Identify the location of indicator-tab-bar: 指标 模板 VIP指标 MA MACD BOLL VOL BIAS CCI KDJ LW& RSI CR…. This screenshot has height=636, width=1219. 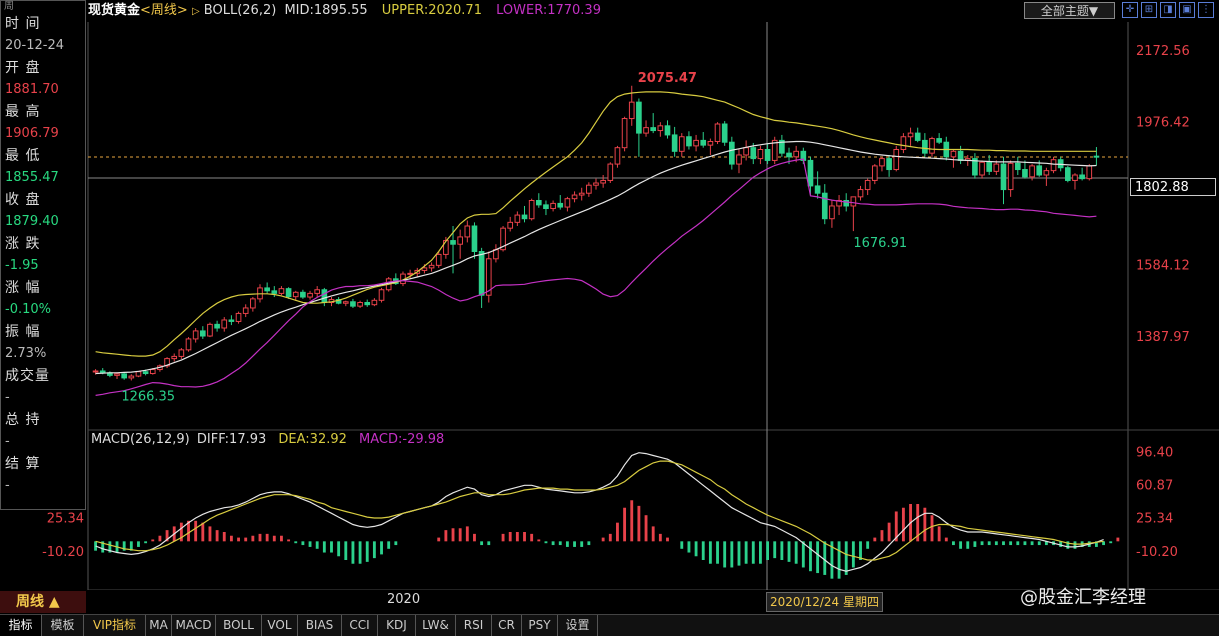
(609, 625).